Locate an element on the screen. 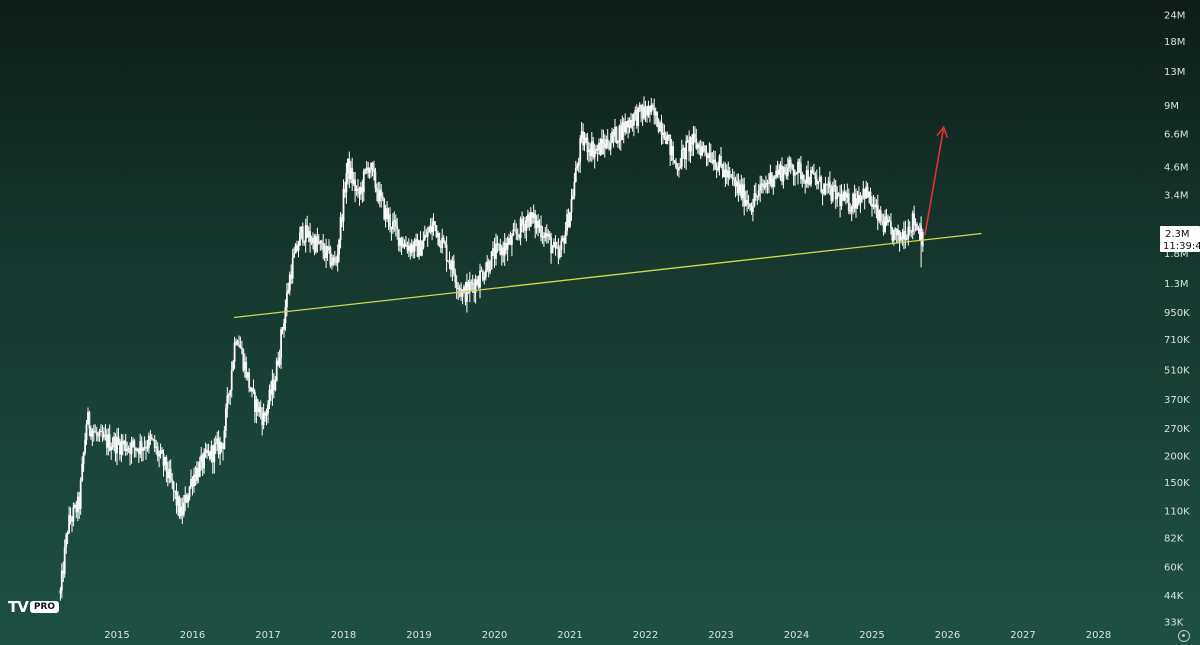  support-trendline is located at coordinates (607, 275).